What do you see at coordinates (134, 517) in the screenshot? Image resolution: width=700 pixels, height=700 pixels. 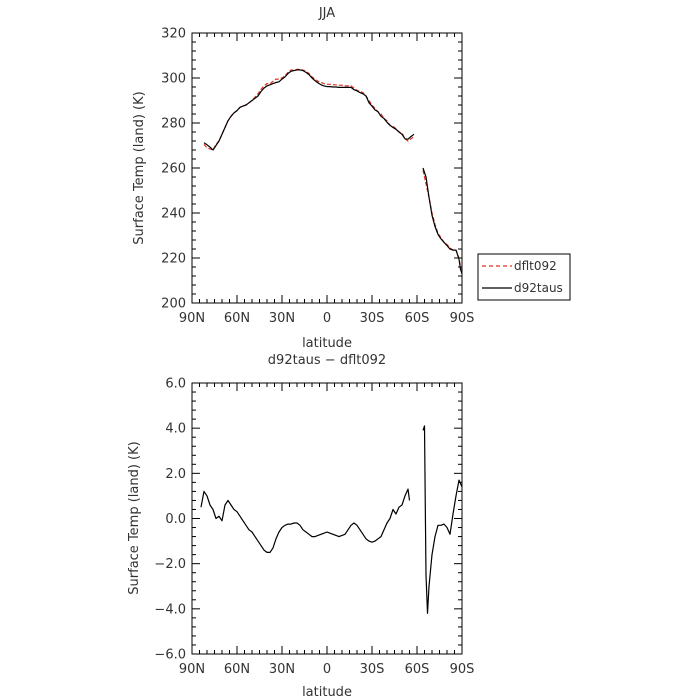 I see `bottom-y-axis-label: Surface Temp (land) (K)` at bounding box center [134, 517].